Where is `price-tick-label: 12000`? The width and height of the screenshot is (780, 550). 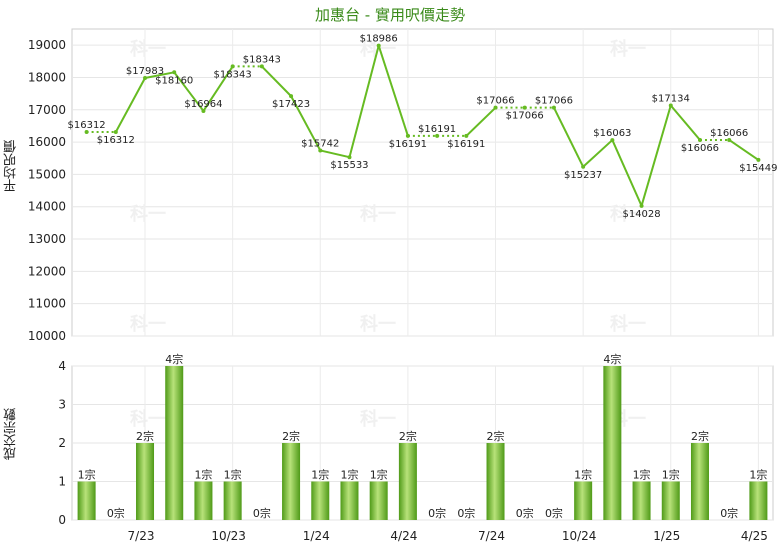
price-tick-label: 12000 is located at coordinates (47, 271).